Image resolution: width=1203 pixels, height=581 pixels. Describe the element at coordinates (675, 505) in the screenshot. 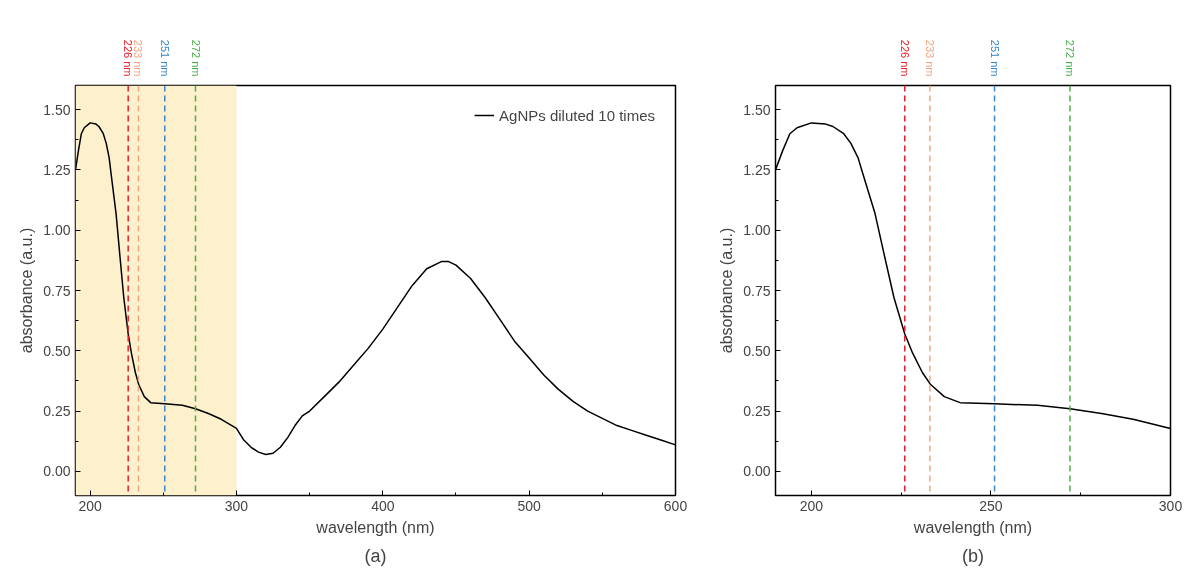

I see `x-tick-label: 600` at that location.